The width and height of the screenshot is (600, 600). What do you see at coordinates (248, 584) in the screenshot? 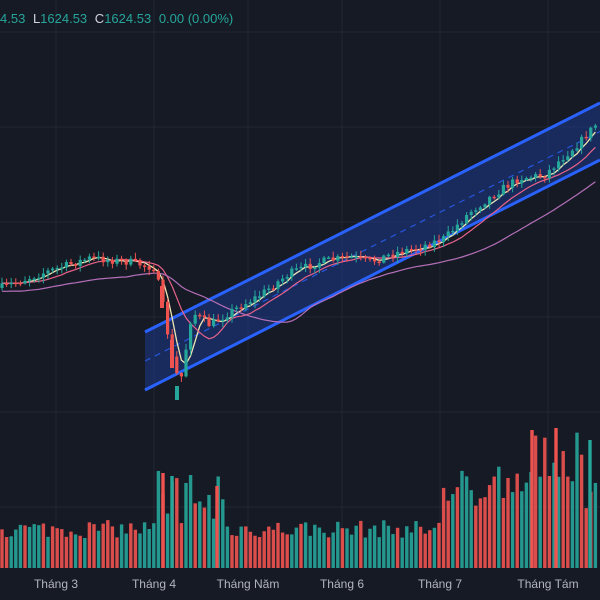
I see `x-tick-label: Tháng Năm` at bounding box center [248, 584].